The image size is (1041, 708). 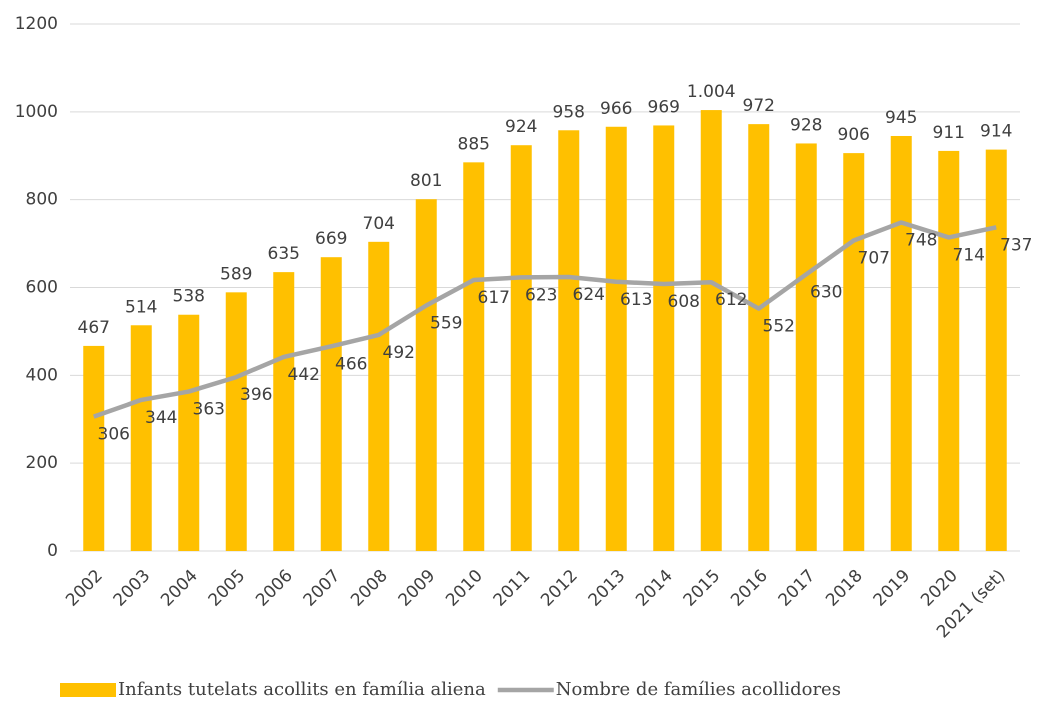 I want to click on line-value-label: 612, so click(x=731, y=300).